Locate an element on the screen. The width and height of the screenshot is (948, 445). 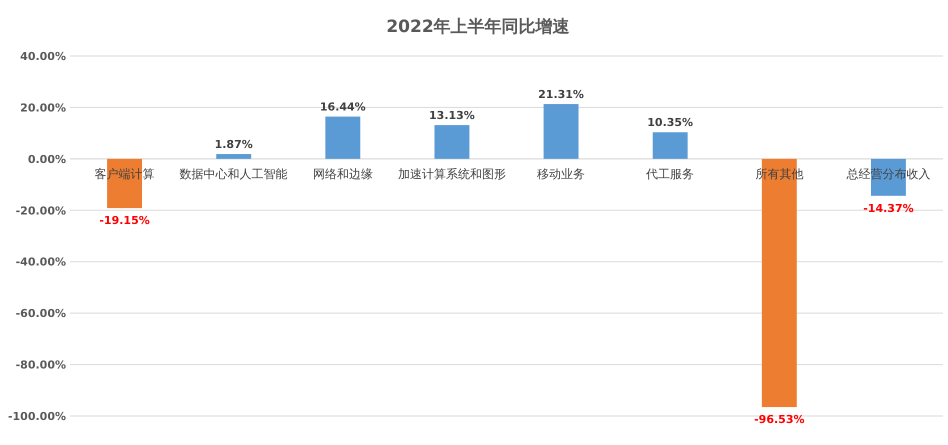
y-tick-label: -80.00% is located at coordinates (41, 365).